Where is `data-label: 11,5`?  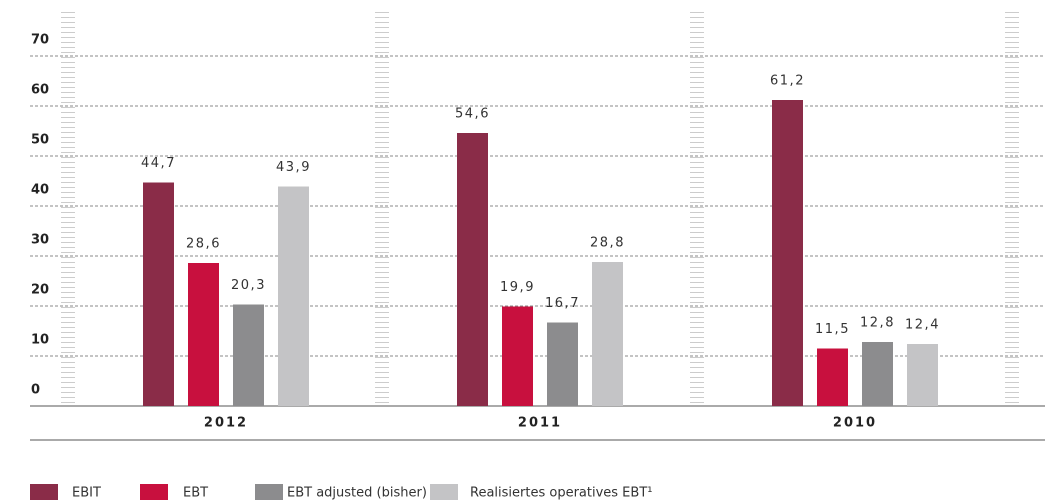
data-label: 11,5 is located at coordinates (832, 329).